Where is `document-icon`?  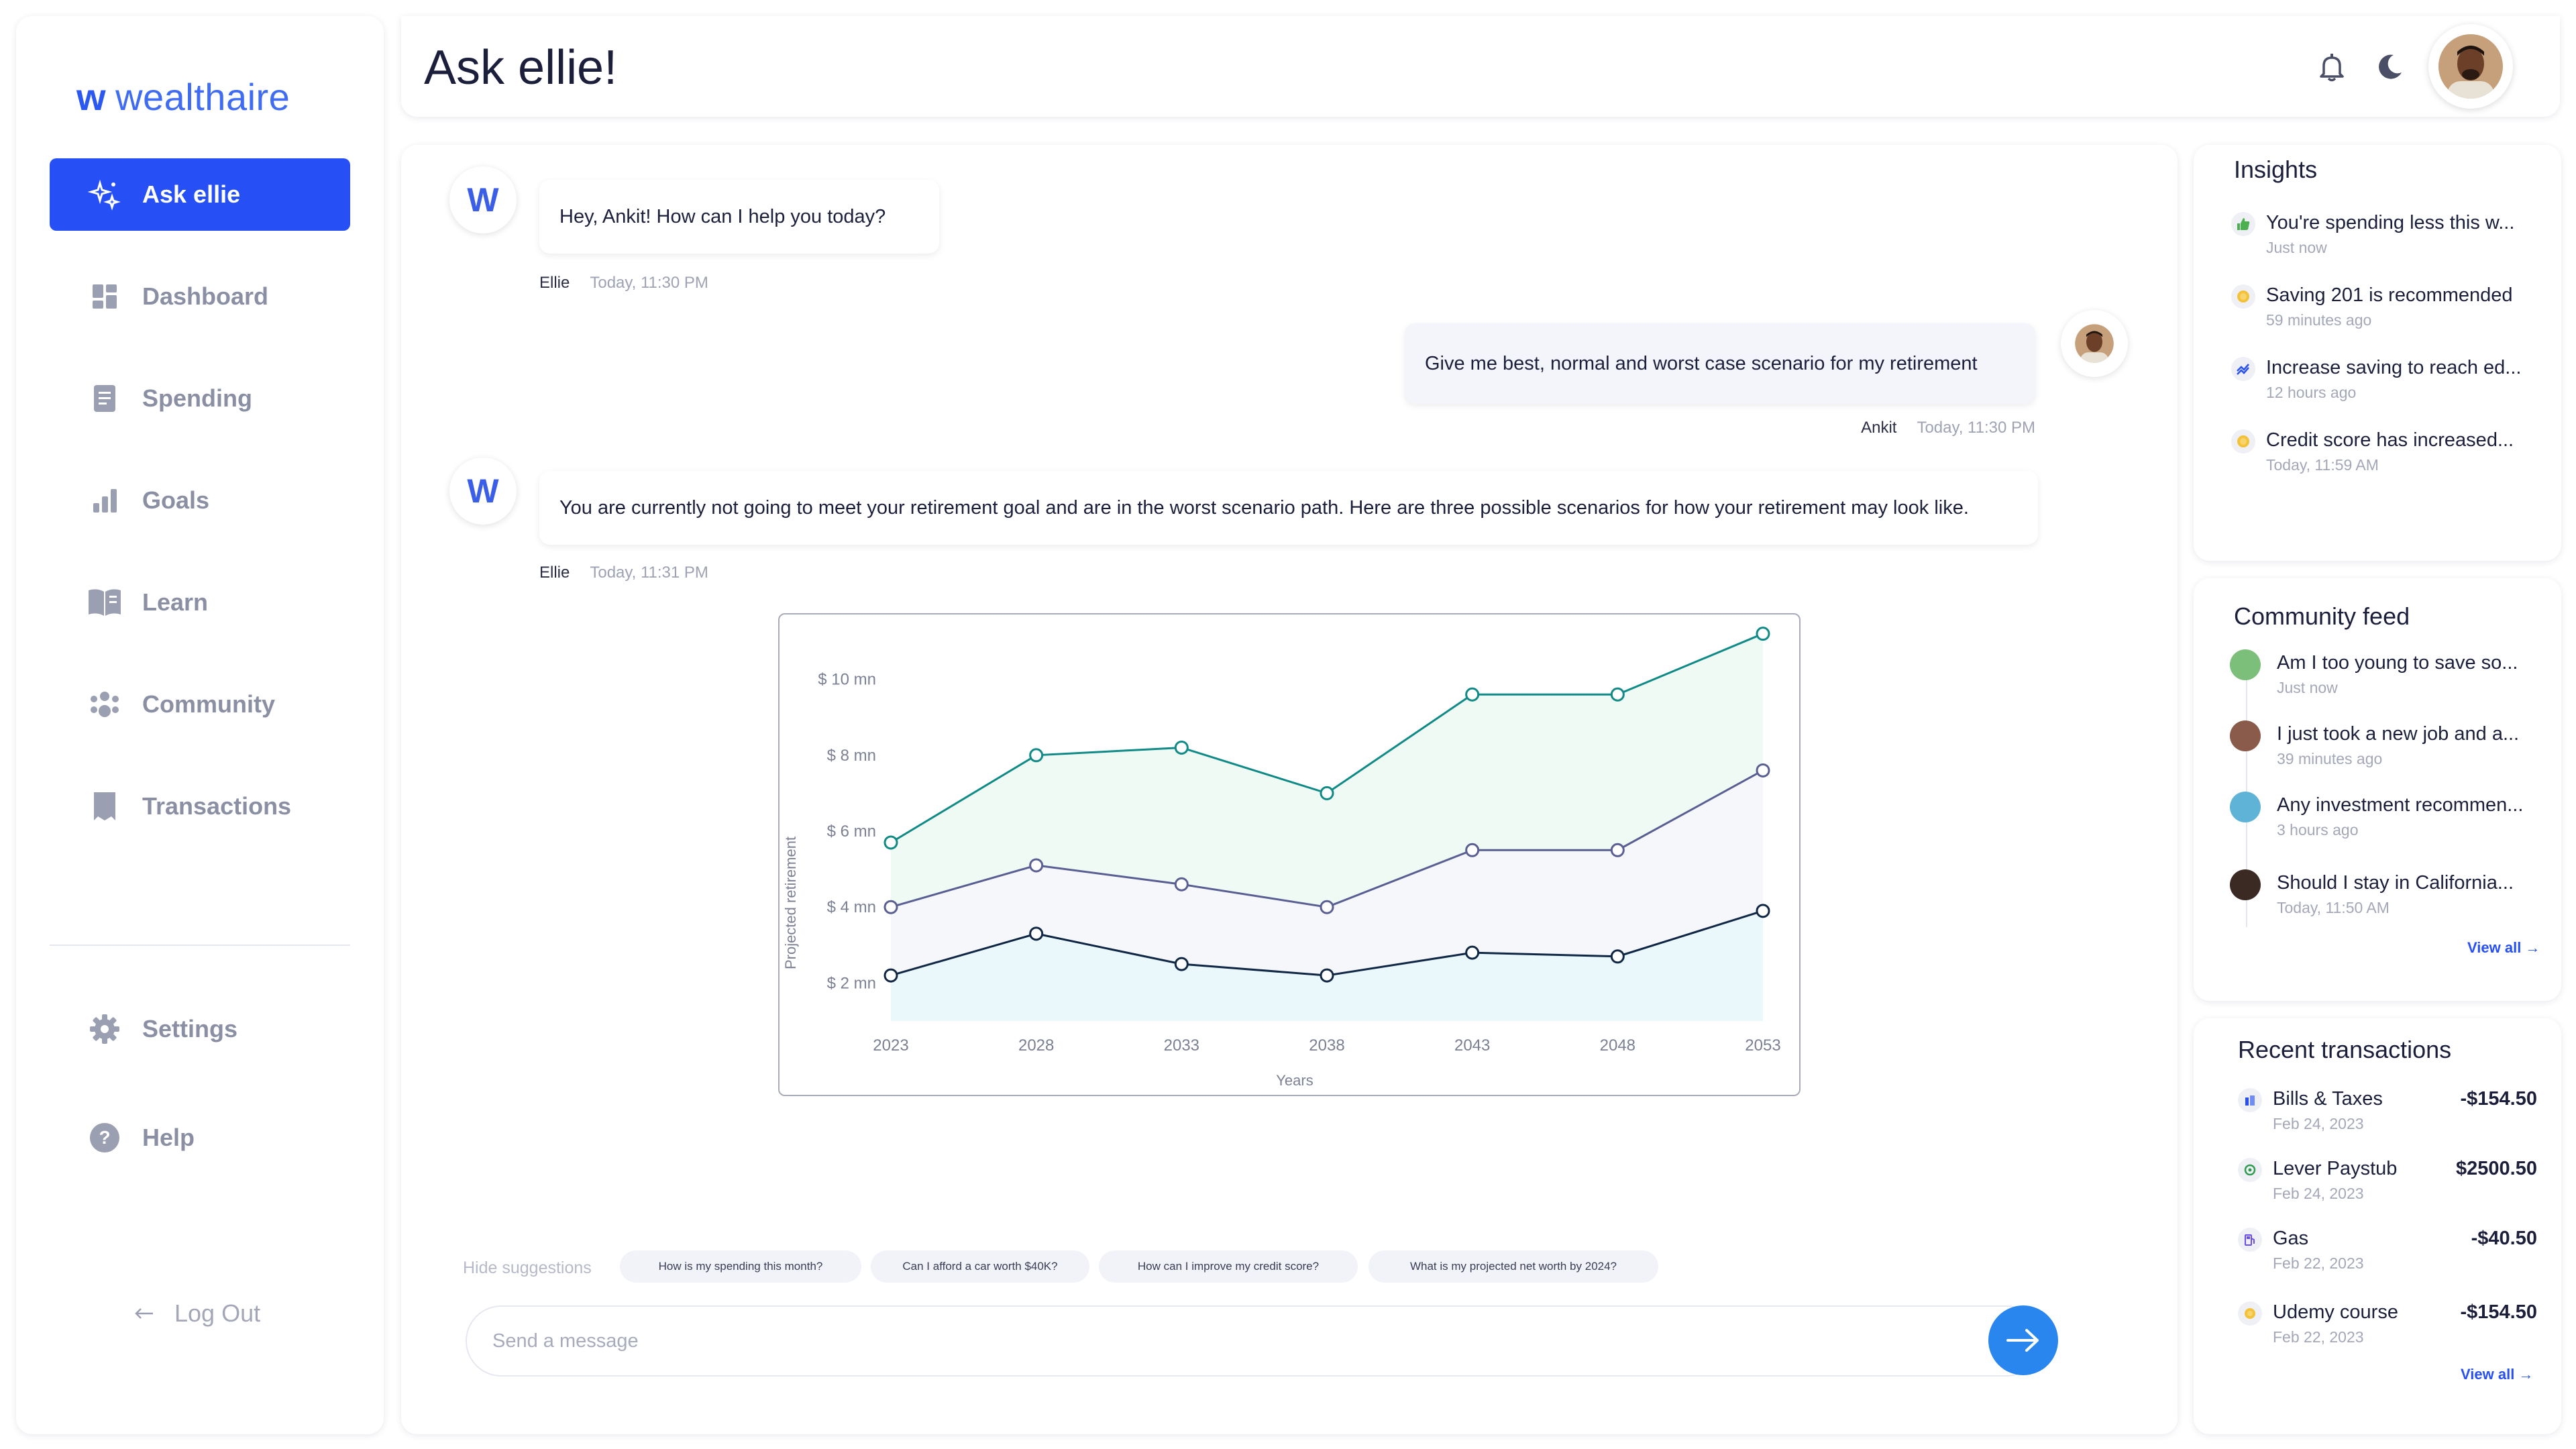 document-icon is located at coordinates (104, 398).